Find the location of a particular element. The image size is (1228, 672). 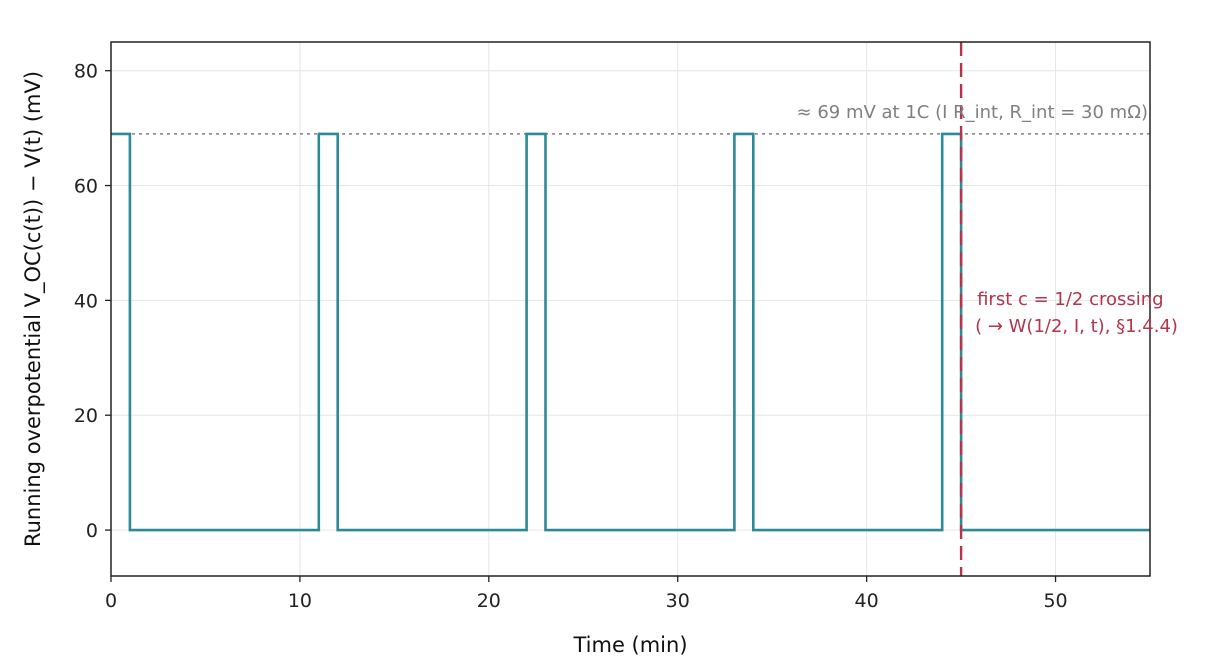

y-tick-label: 80 is located at coordinates (86, 72).